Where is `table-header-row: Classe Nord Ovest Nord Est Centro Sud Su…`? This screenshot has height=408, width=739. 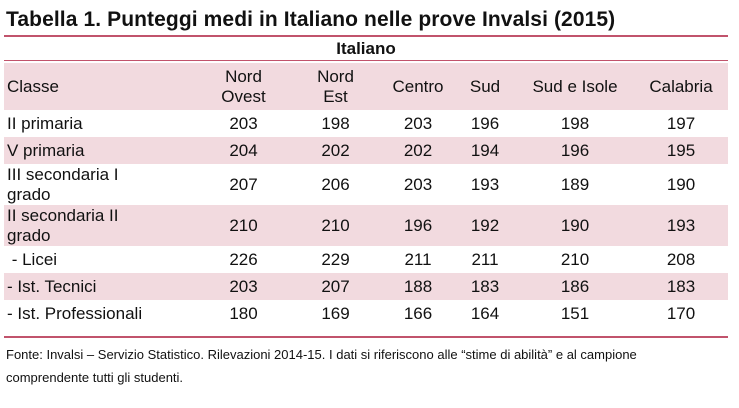 table-header-row: Classe Nord Ovest Nord Est Centro Sud Su… is located at coordinates (366, 86).